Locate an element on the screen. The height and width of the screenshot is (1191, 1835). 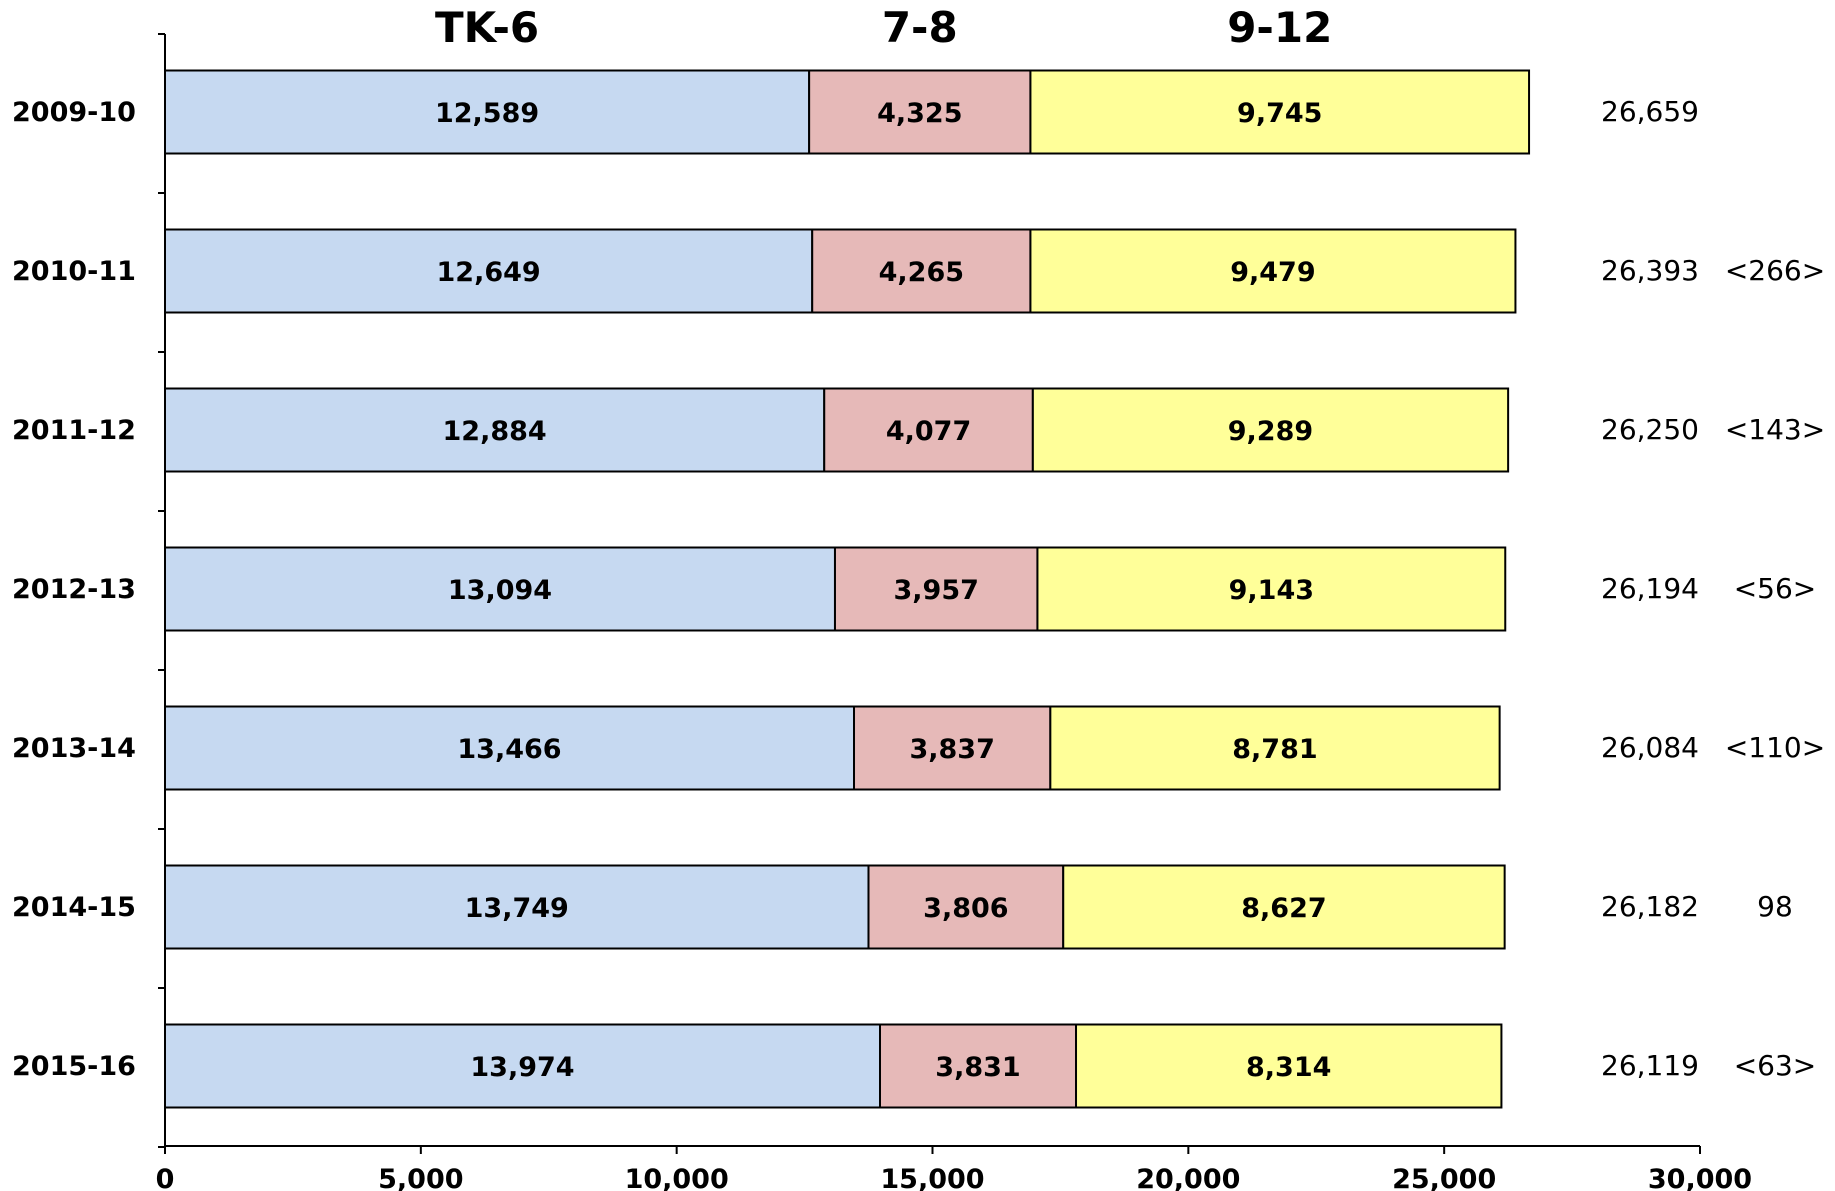
segment-value-label: 9,289 is located at coordinates (1270, 431).